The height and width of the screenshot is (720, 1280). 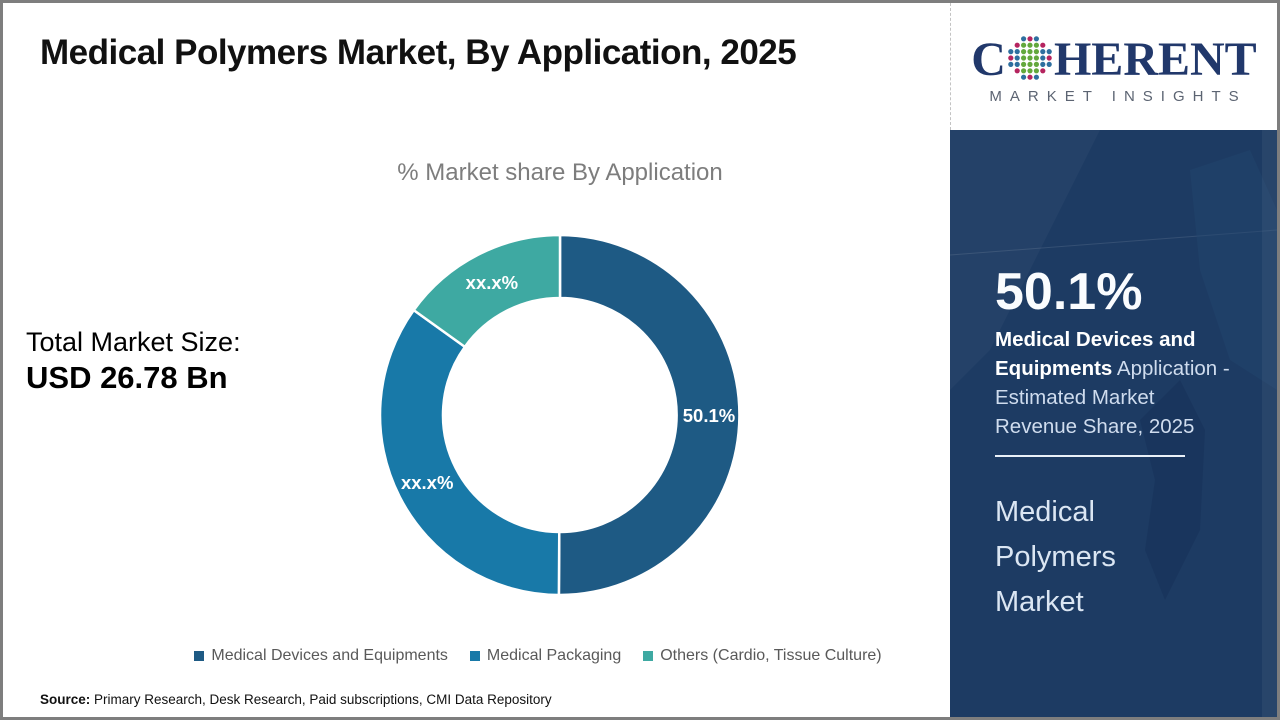 I want to click on stat-description-line: Medical Devices and, so click(x=1095, y=339).